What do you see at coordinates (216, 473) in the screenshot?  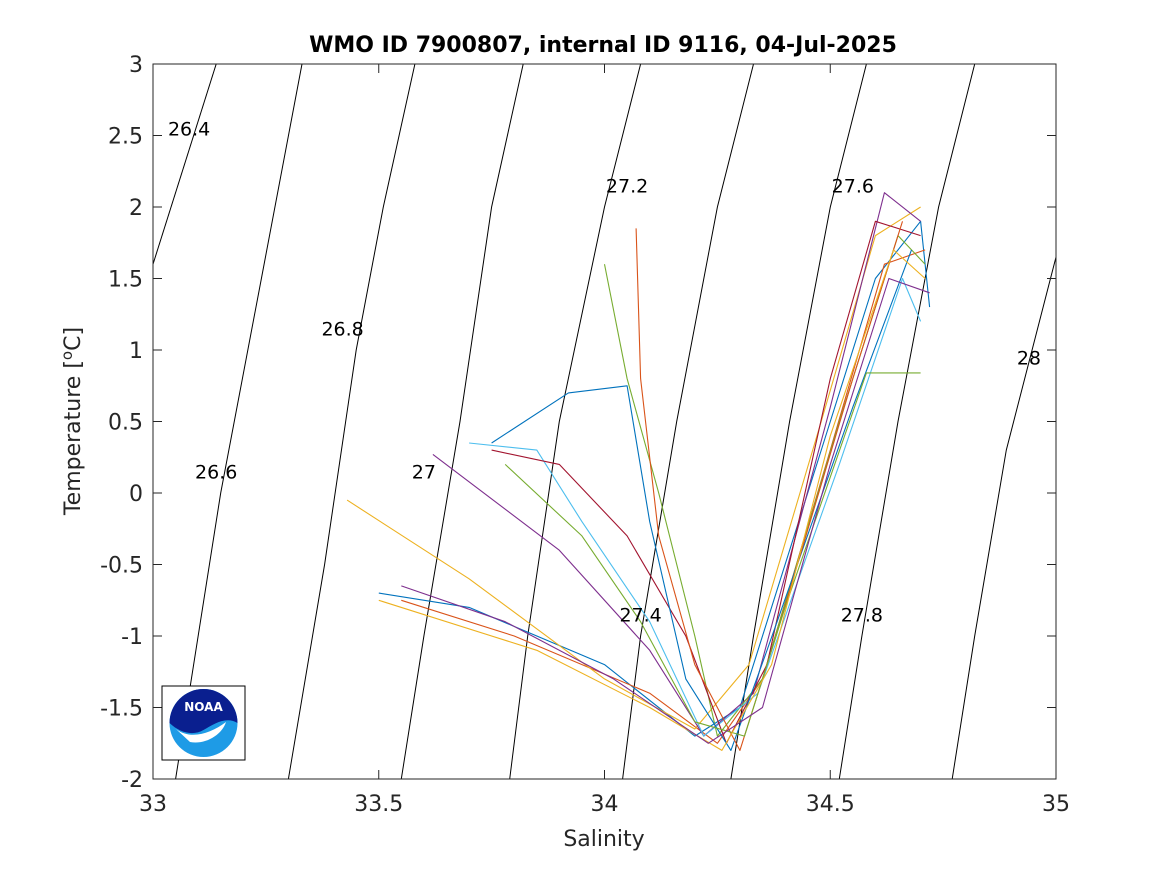 I see `isopycnal-label-1: 26.6` at bounding box center [216, 473].